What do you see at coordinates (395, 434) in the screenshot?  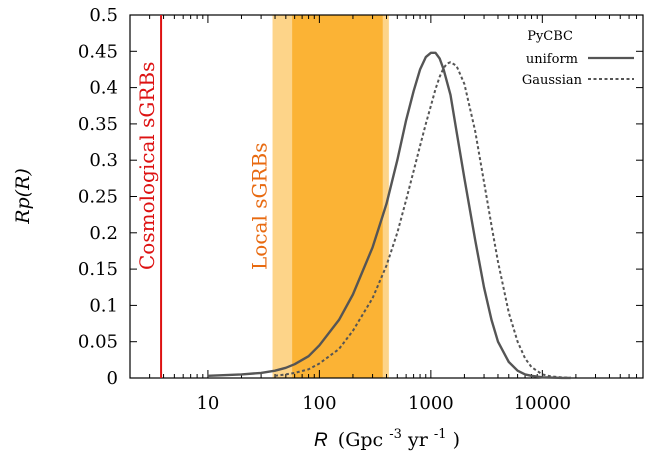 I see `x-axis-label-exp1: -3` at bounding box center [395, 434].